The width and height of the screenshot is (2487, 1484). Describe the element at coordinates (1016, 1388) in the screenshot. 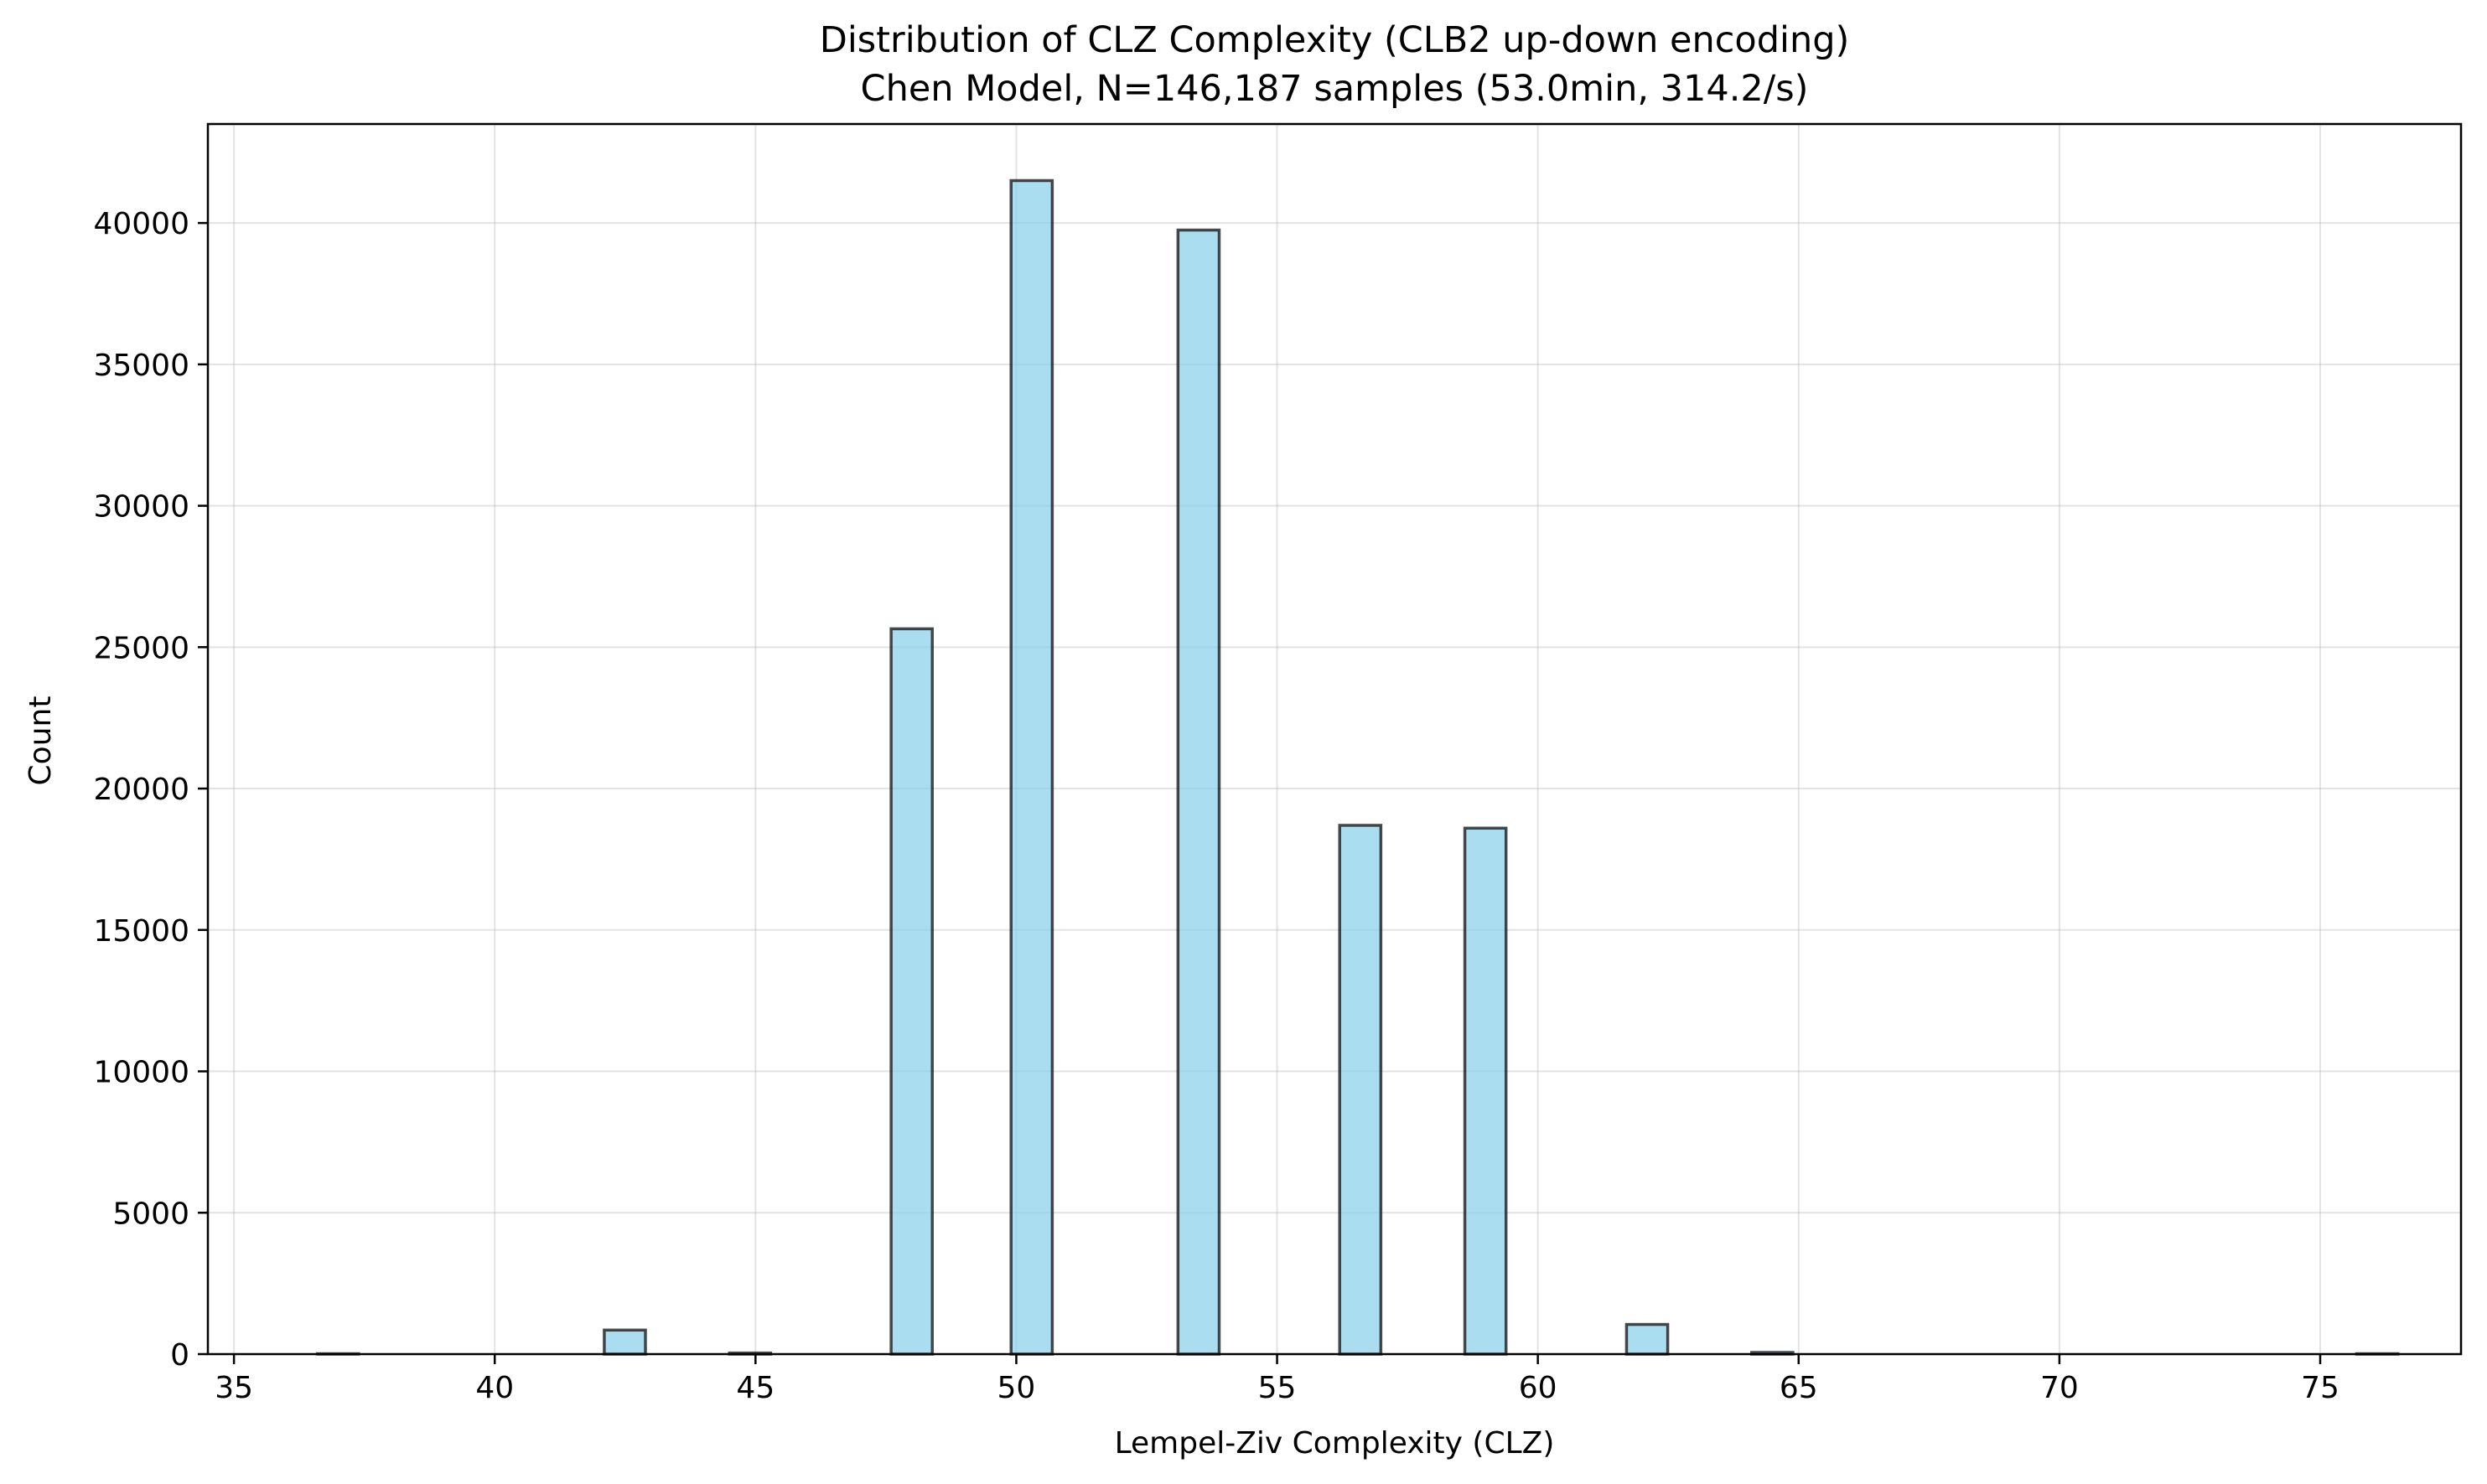

I see `x-tick-label: 50` at that location.